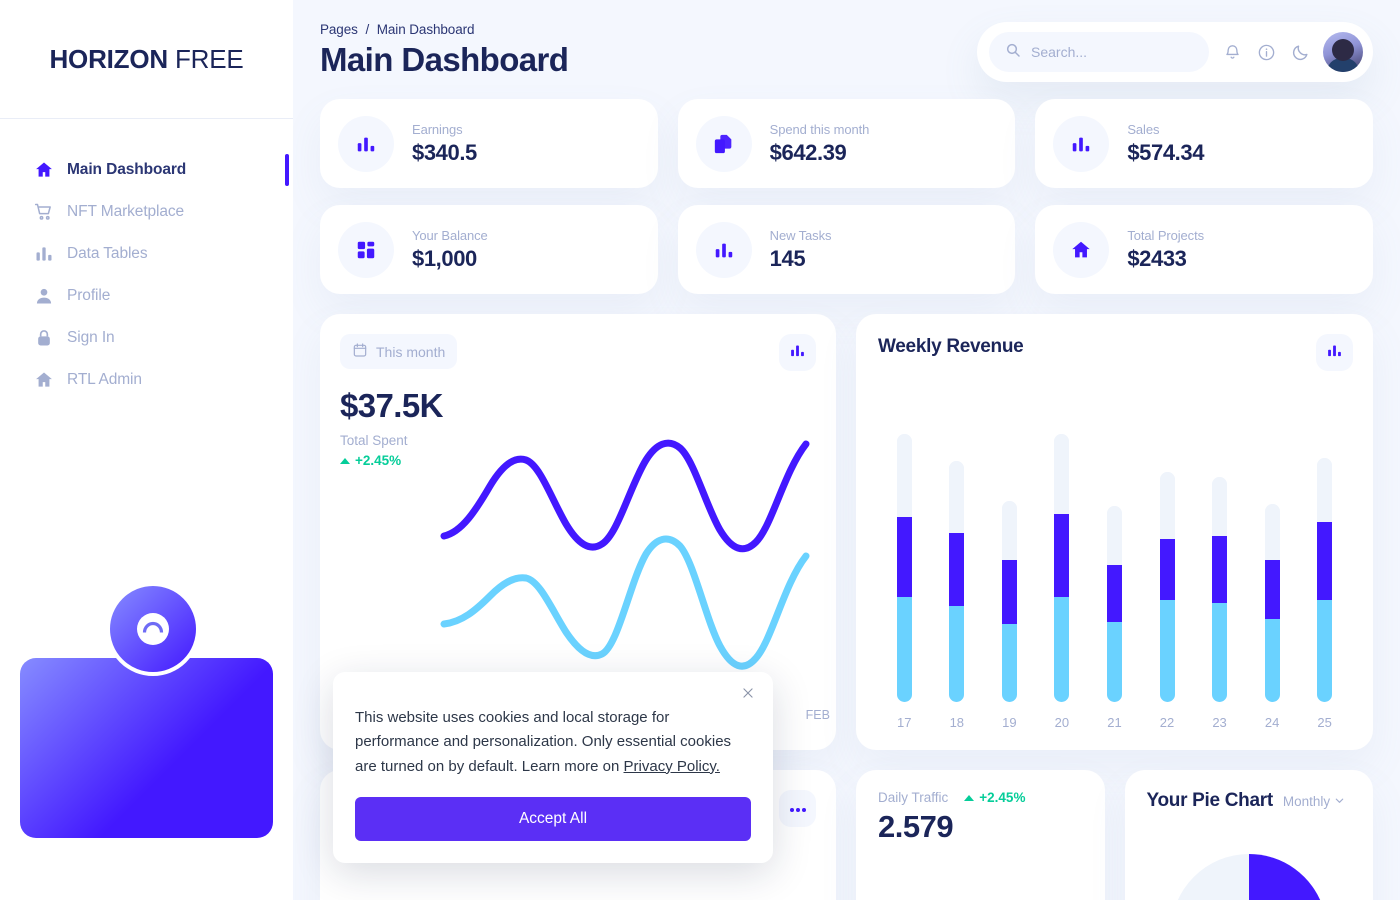  Describe the element at coordinates (444, 29) in the screenshot. I see `breadcrumb: Pages / Main Dashboard` at that location.